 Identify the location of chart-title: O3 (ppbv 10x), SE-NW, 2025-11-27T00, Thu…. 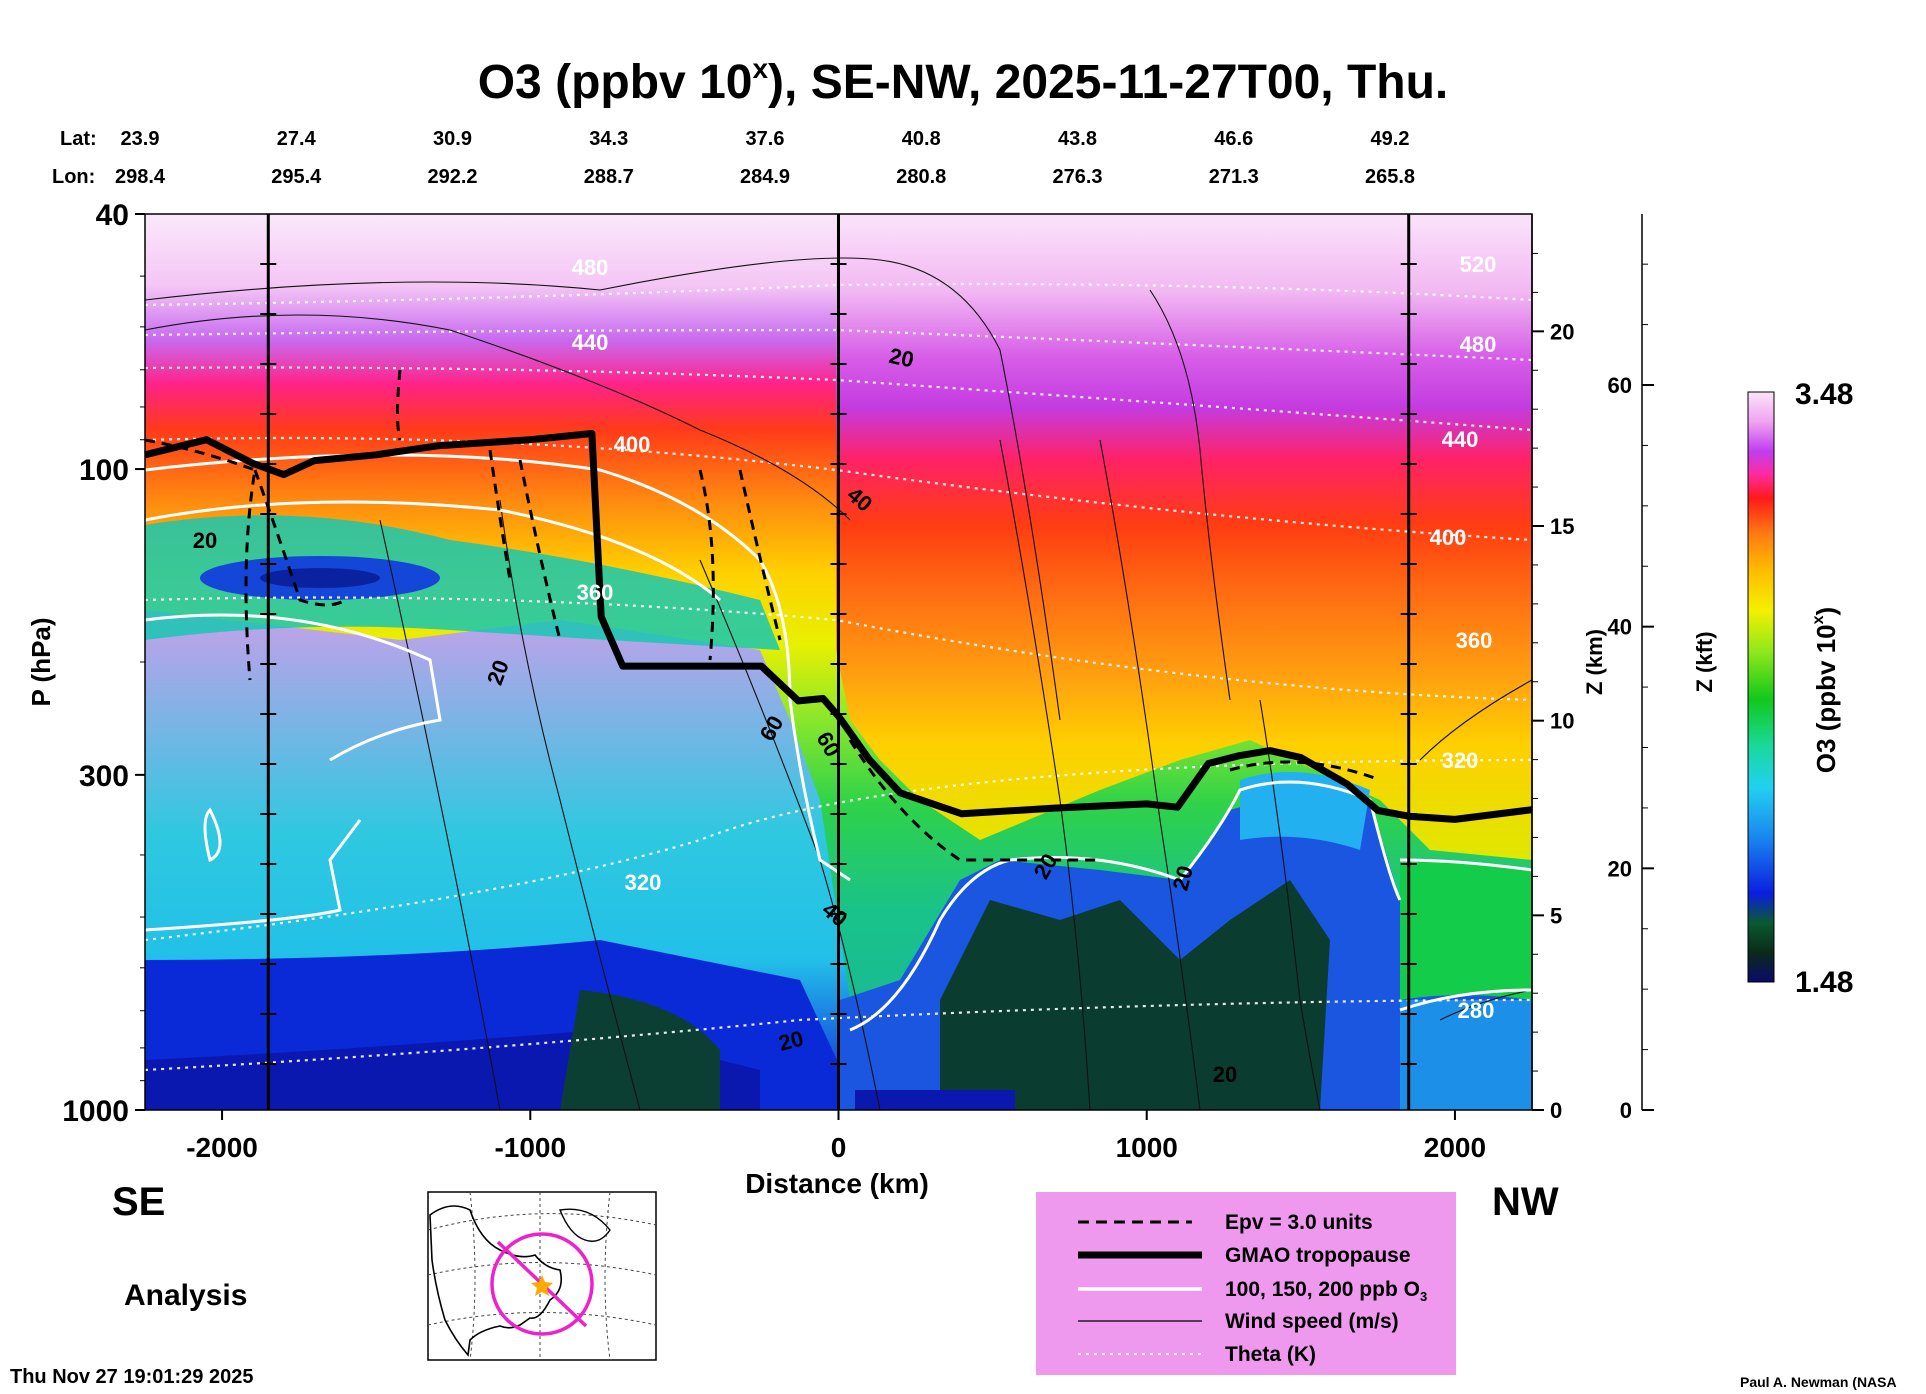
(963, 81).